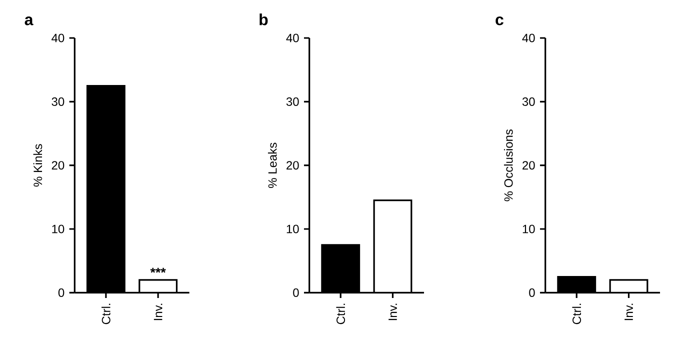 The height and width of the screenshot is (342, 680). I want to click on y-axis-title: % Kinks, so click(37, 165).